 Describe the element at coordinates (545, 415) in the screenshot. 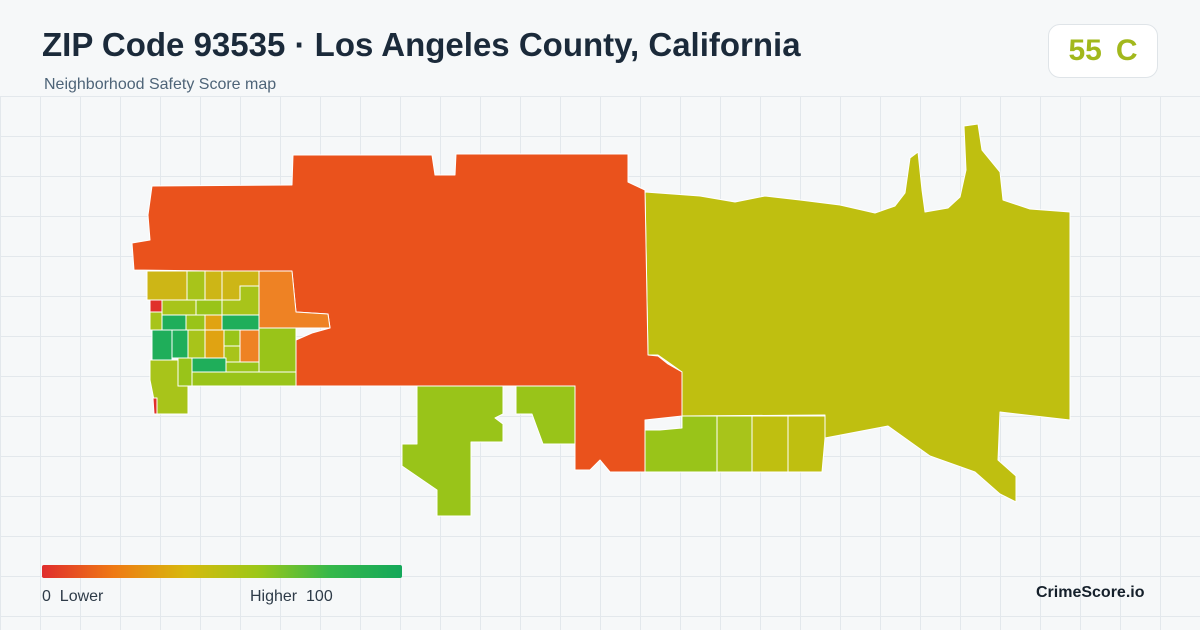

I see `map-region-south-b` at that location.